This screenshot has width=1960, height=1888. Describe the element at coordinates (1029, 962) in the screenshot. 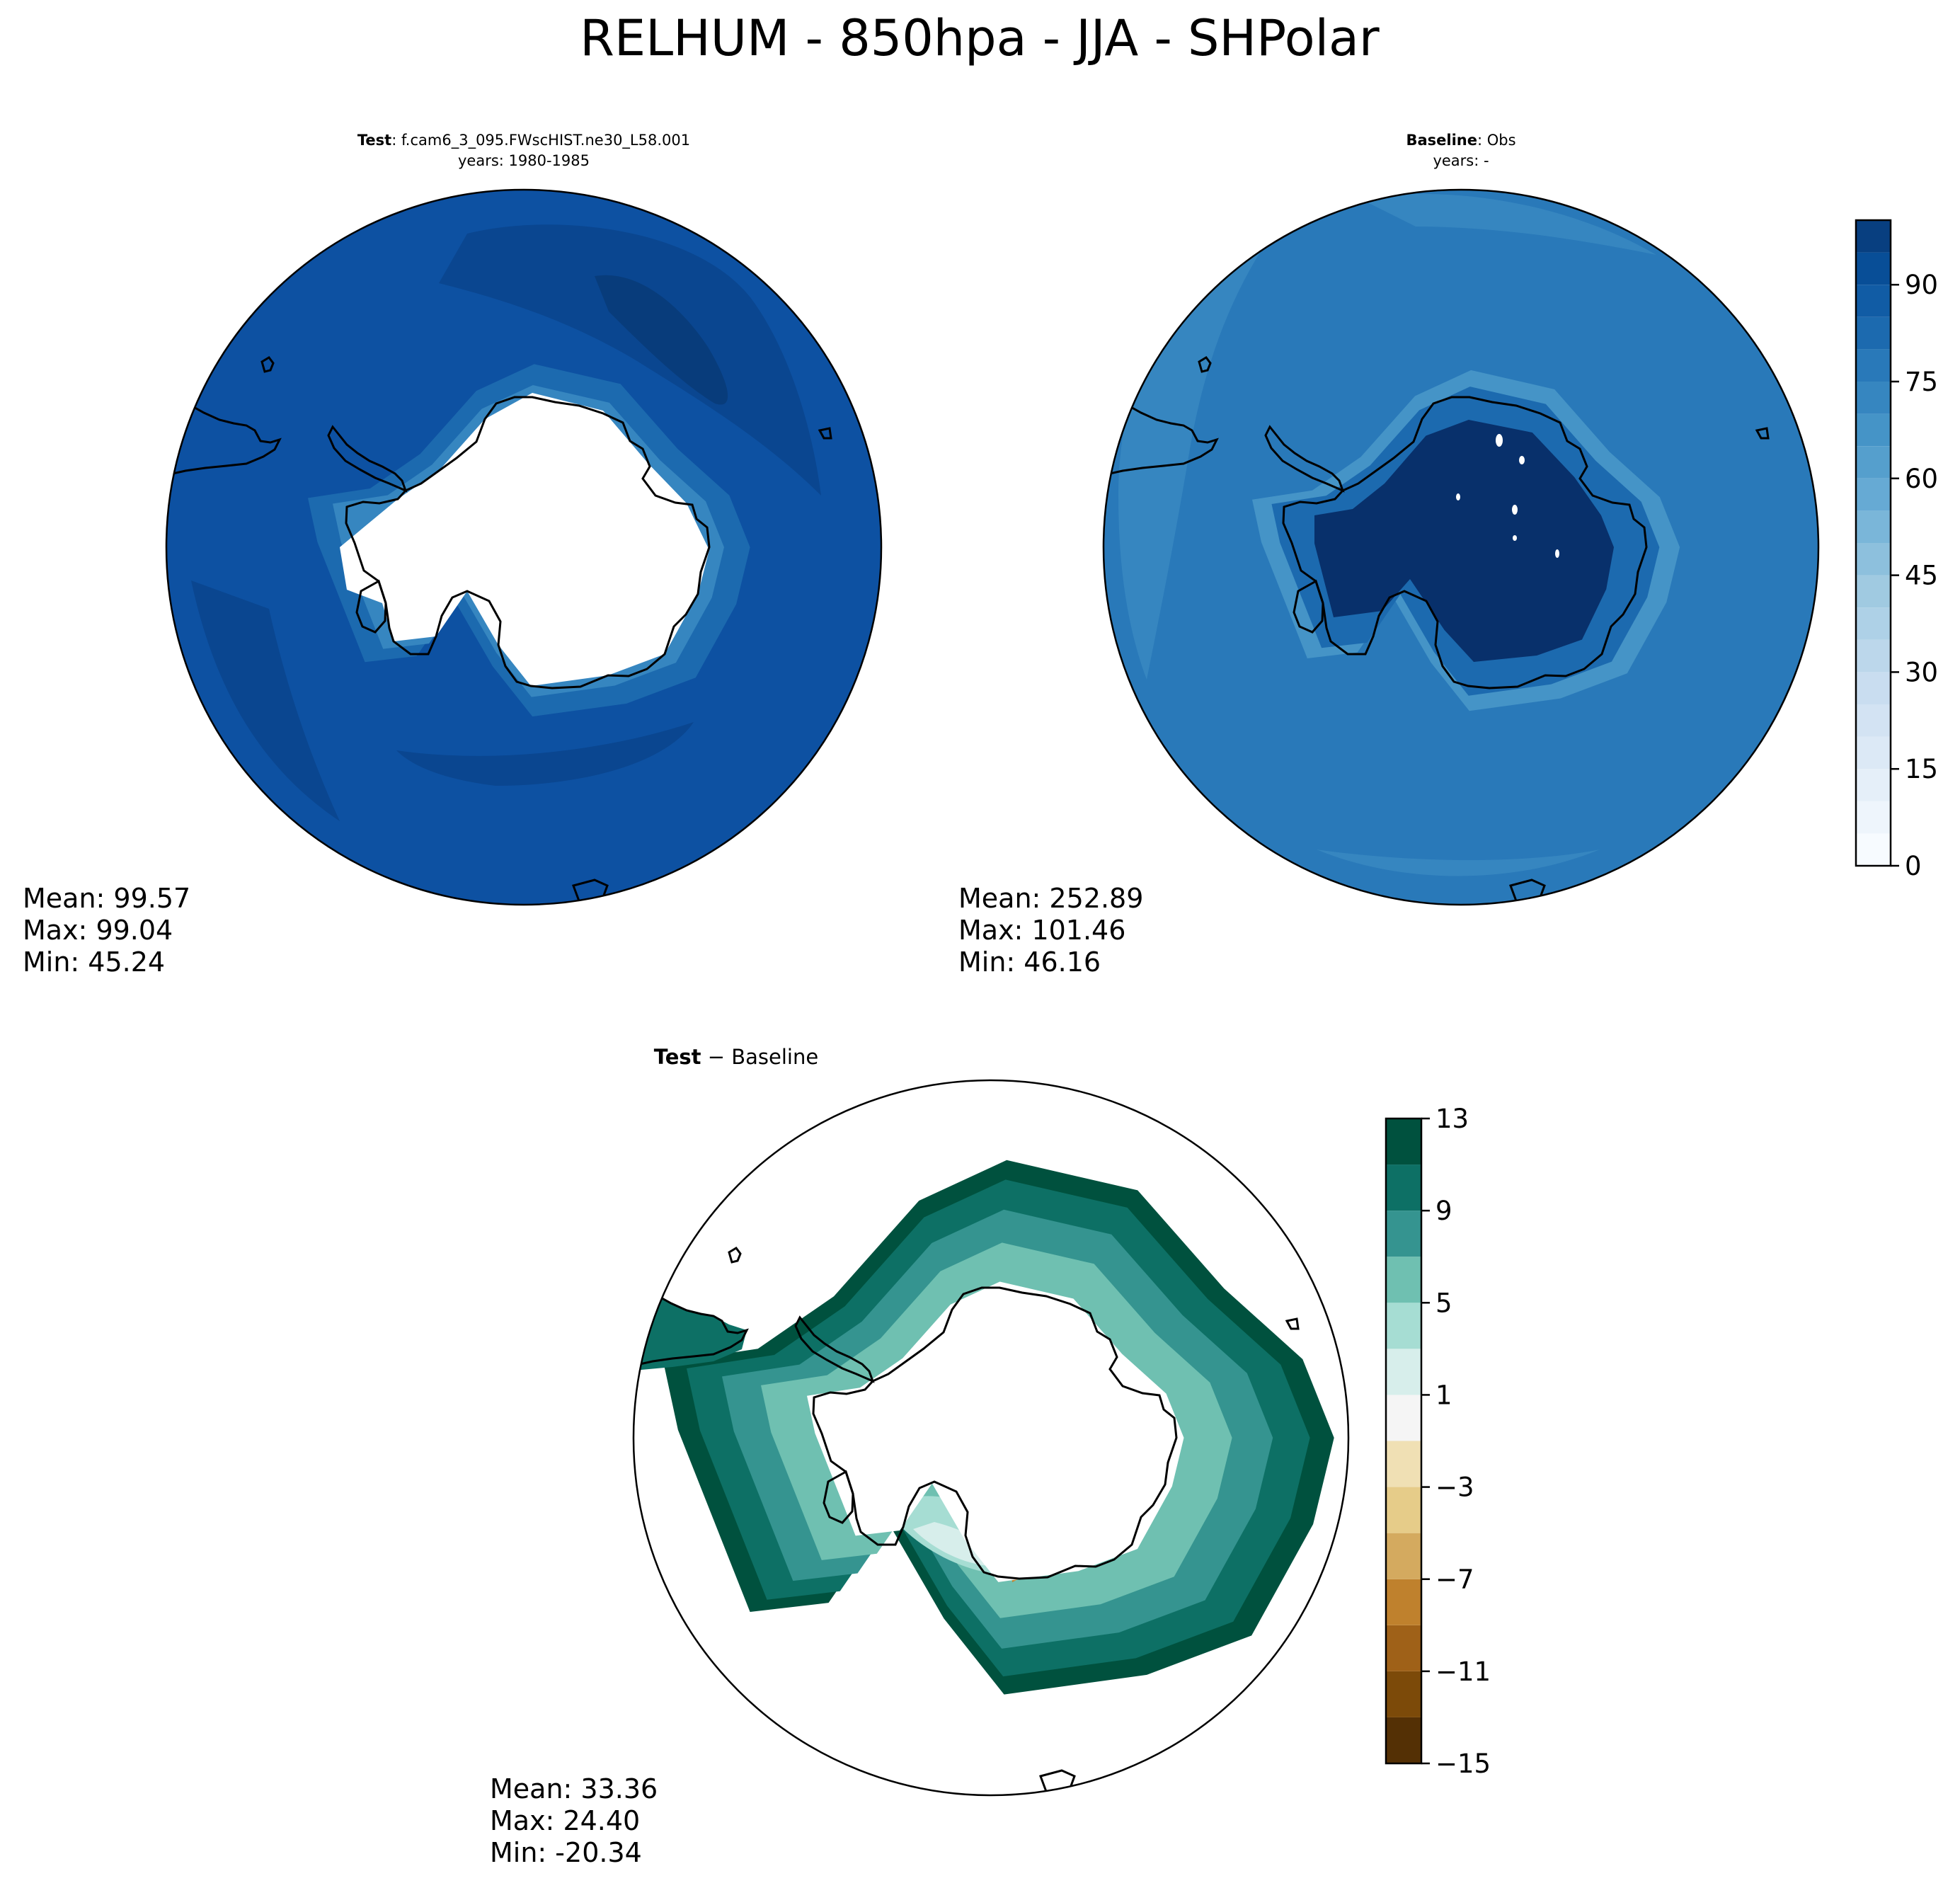

I see `baseline-stat-min: Min: 46.16` at that location.